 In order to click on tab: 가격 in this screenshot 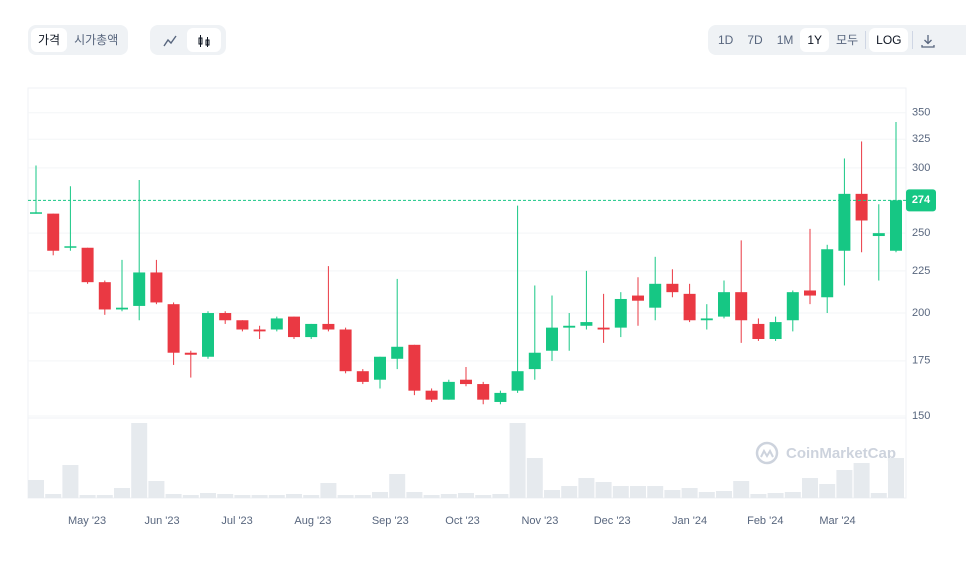, I will do `click(49, 40)`.